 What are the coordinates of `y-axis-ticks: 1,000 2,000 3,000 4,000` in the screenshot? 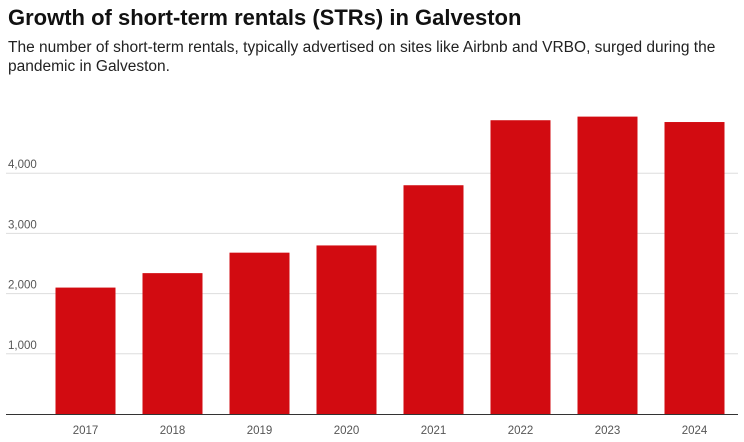 It's located at (22, 255).